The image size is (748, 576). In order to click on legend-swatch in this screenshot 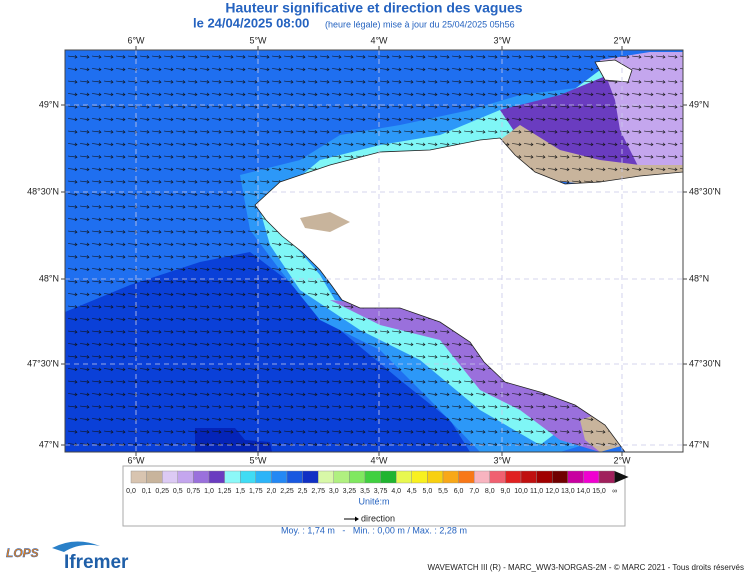, I will do `click(528, 477)`.